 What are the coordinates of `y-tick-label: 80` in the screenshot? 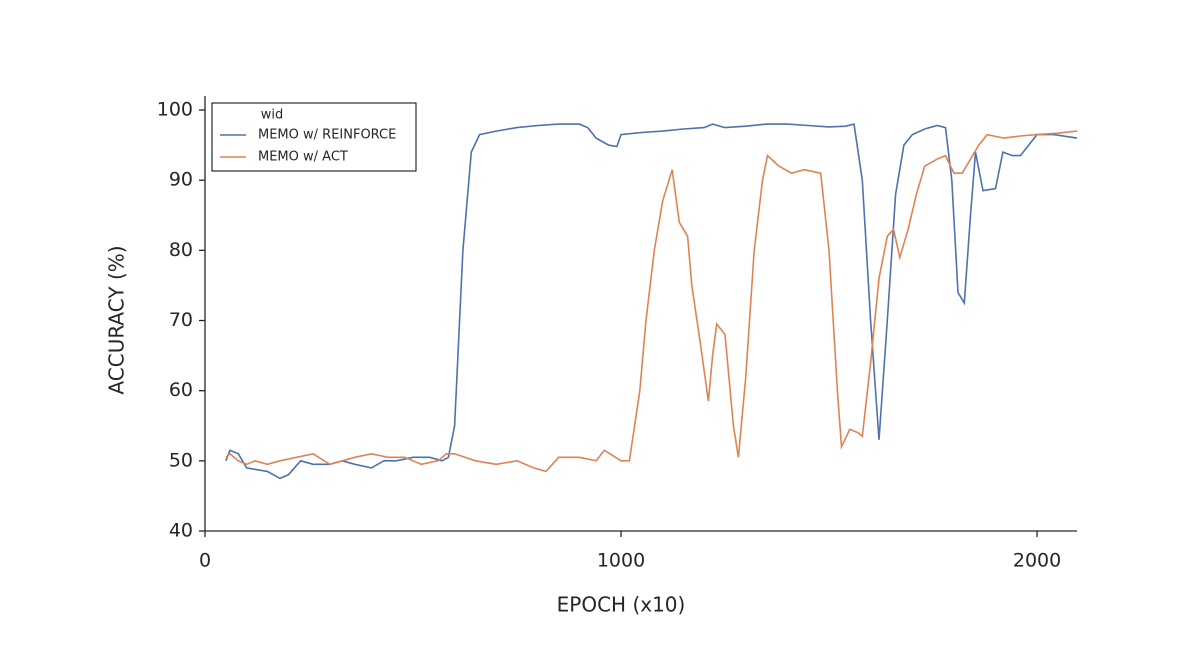 It's located at (181, 250).